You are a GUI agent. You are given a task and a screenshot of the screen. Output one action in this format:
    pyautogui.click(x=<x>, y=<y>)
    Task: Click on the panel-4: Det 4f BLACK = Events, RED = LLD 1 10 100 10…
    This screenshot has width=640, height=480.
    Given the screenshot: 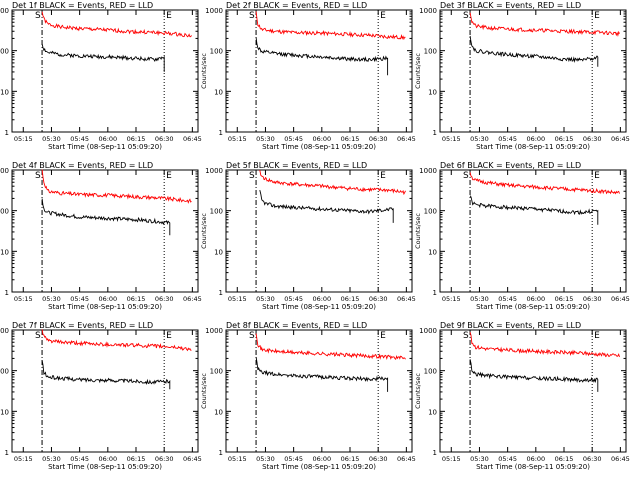 What is the action you would take?
    pyautogui.click(x=101, y=236)
    